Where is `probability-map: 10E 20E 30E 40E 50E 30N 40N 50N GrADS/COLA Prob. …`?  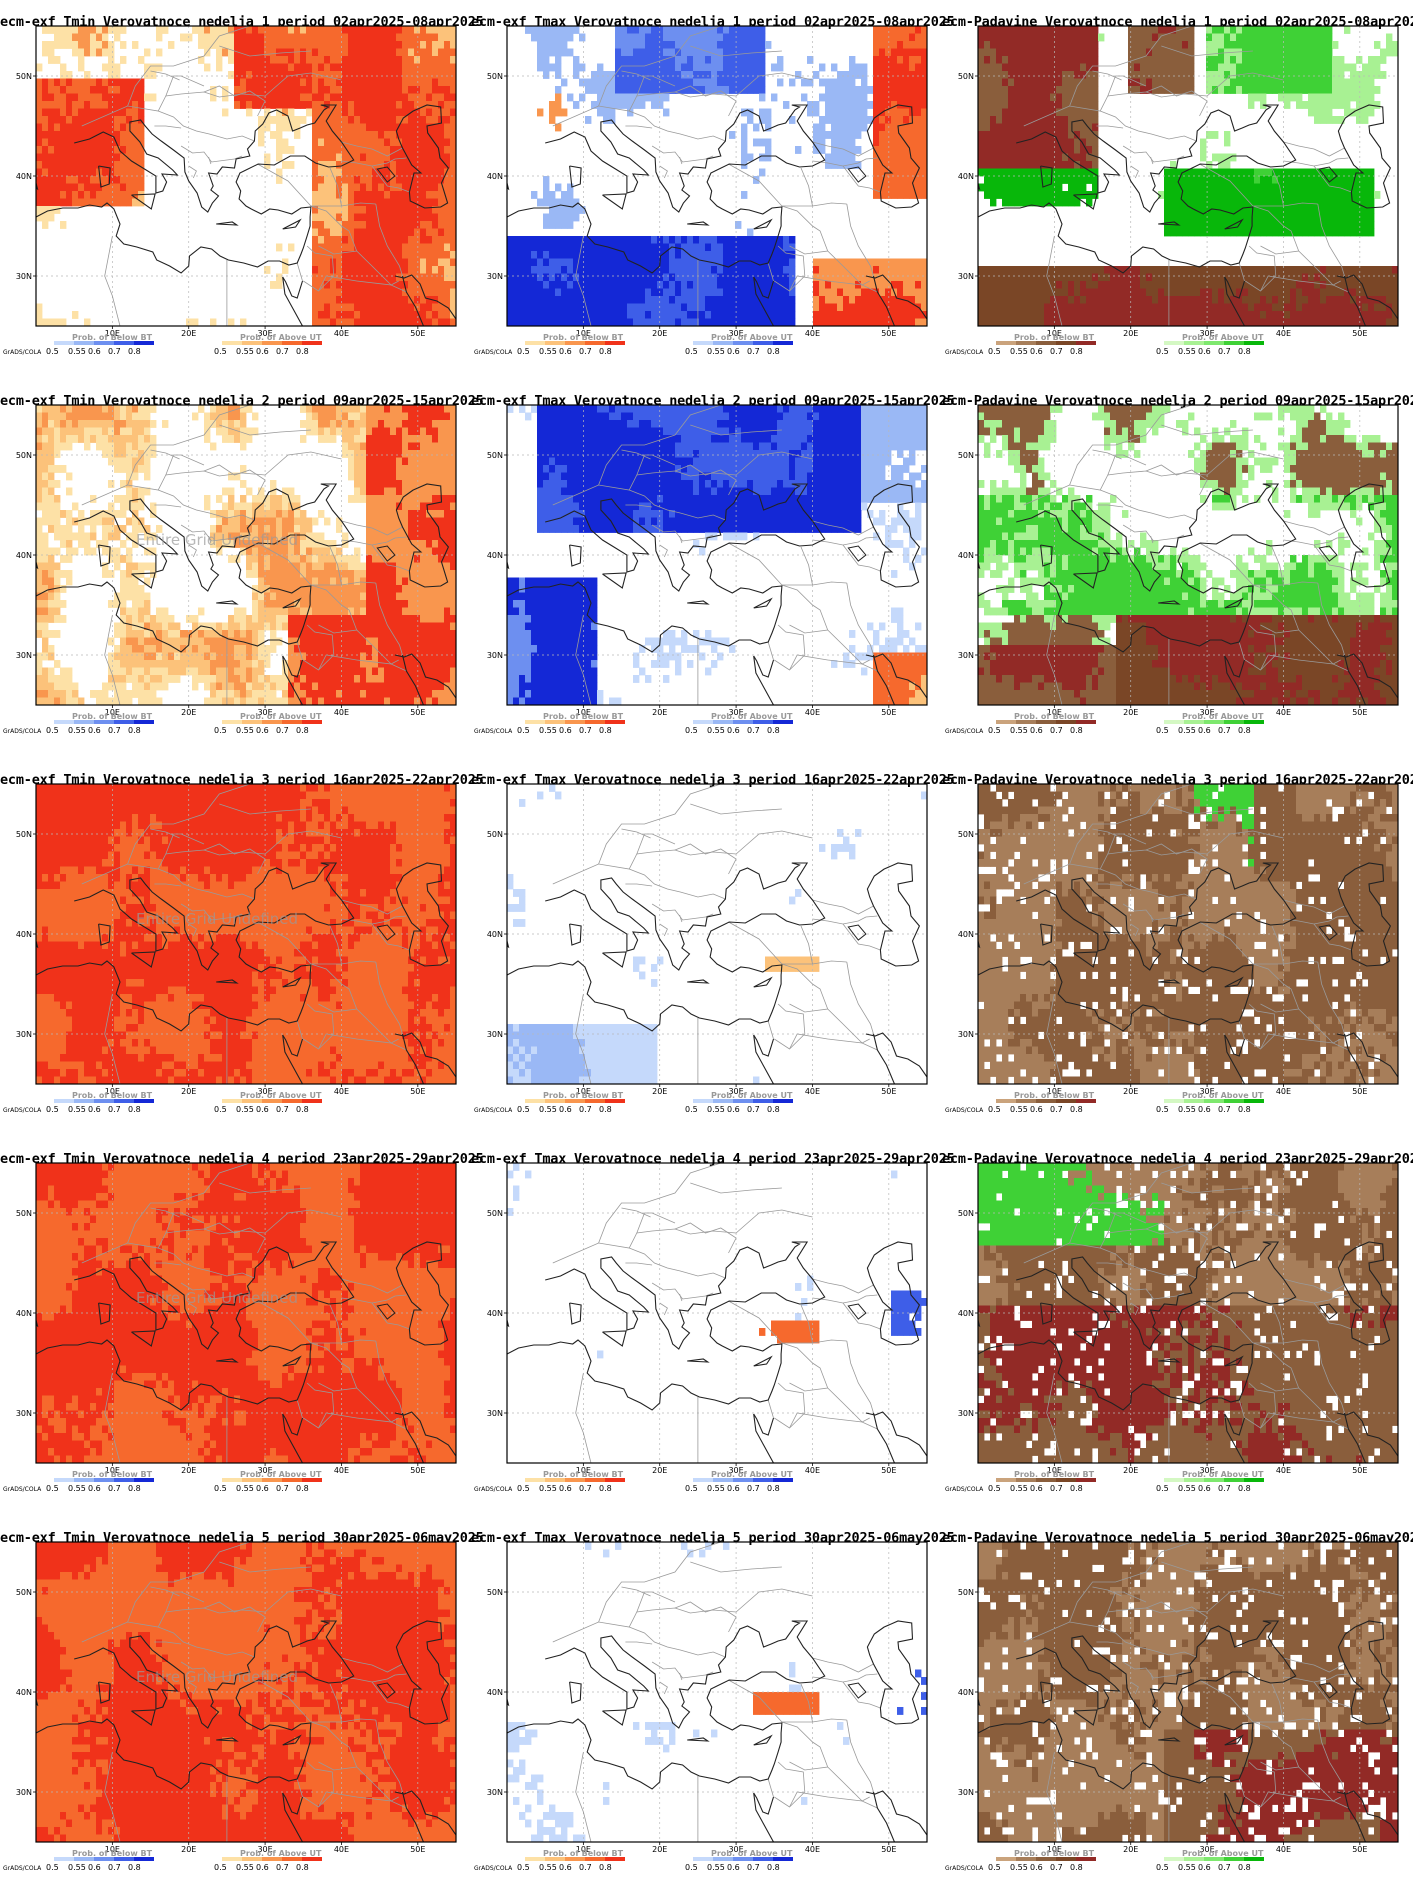
probability-map: 10E 20E 30E 40E 50E 30N 40N 50N GrADS/COLA Prob. … is located at coordinates (701, 1706).